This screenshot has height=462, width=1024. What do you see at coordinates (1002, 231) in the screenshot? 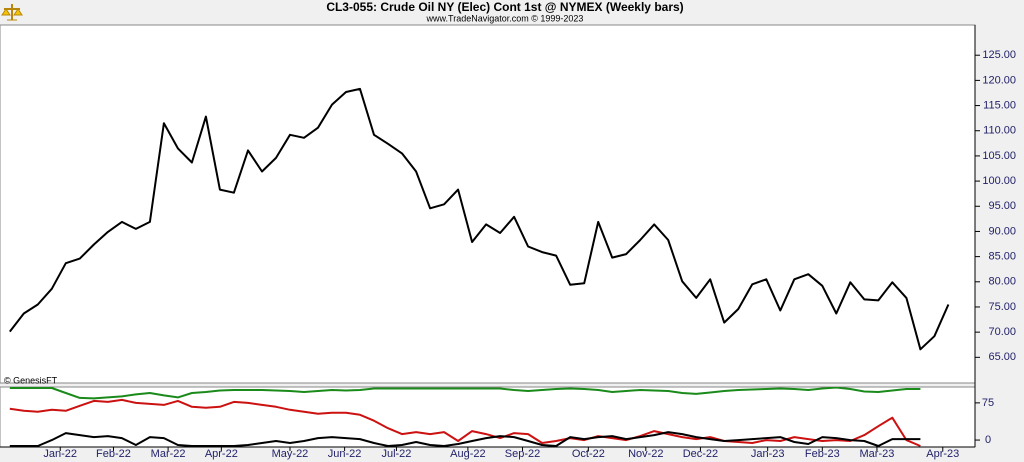
I see `y-tick-label: 90.00` at bounding box center [1002, 231].